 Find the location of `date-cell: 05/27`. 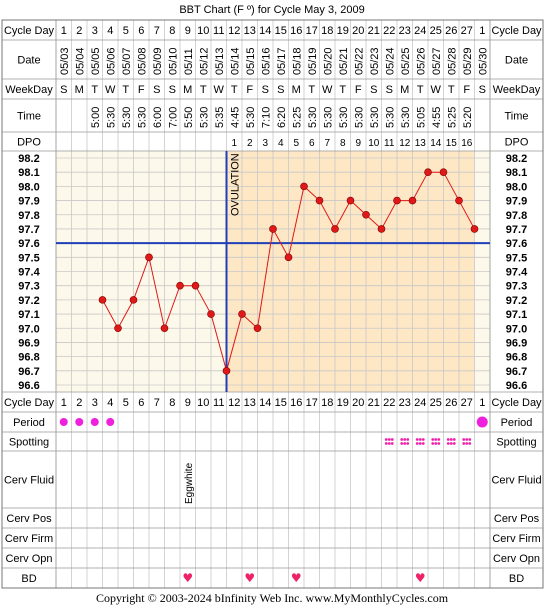

date-cell: 05/27 is located at coordinates (437, 61).